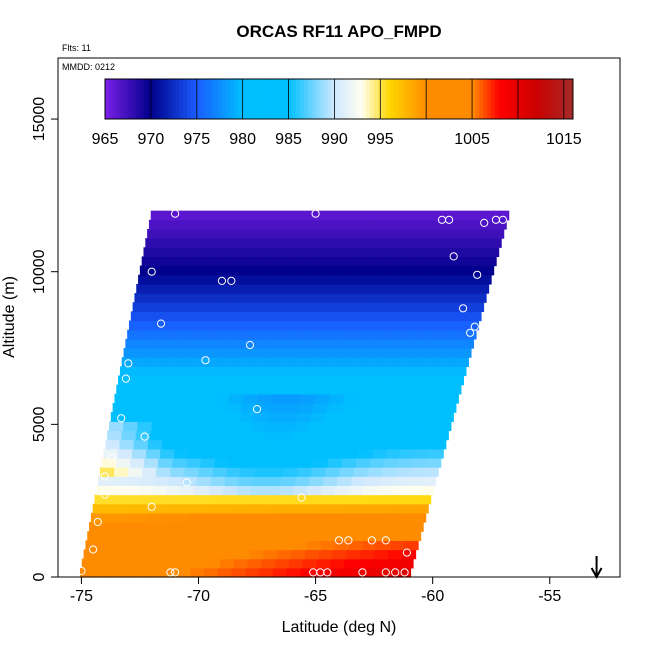  Describe the element at coordinates (339, 627) in the screenshot. I see `x-axis-title: Latitude (deg N)` at that location.